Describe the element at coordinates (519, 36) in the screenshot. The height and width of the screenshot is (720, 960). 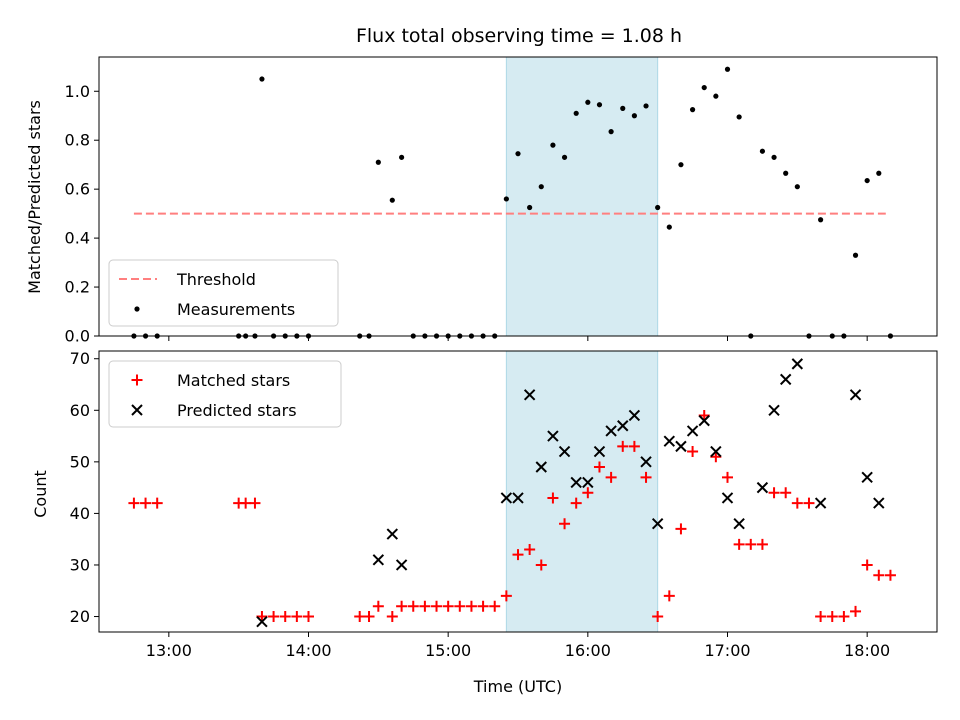
I see `chart-title: Flux total observing time = 1.08 h` at that location.